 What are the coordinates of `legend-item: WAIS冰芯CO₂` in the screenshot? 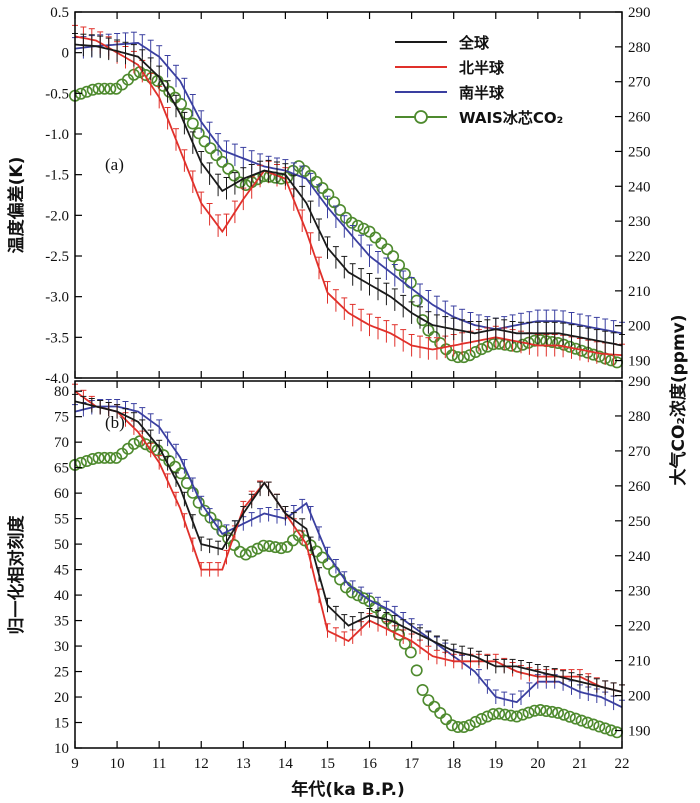 It's located at (479, 118).